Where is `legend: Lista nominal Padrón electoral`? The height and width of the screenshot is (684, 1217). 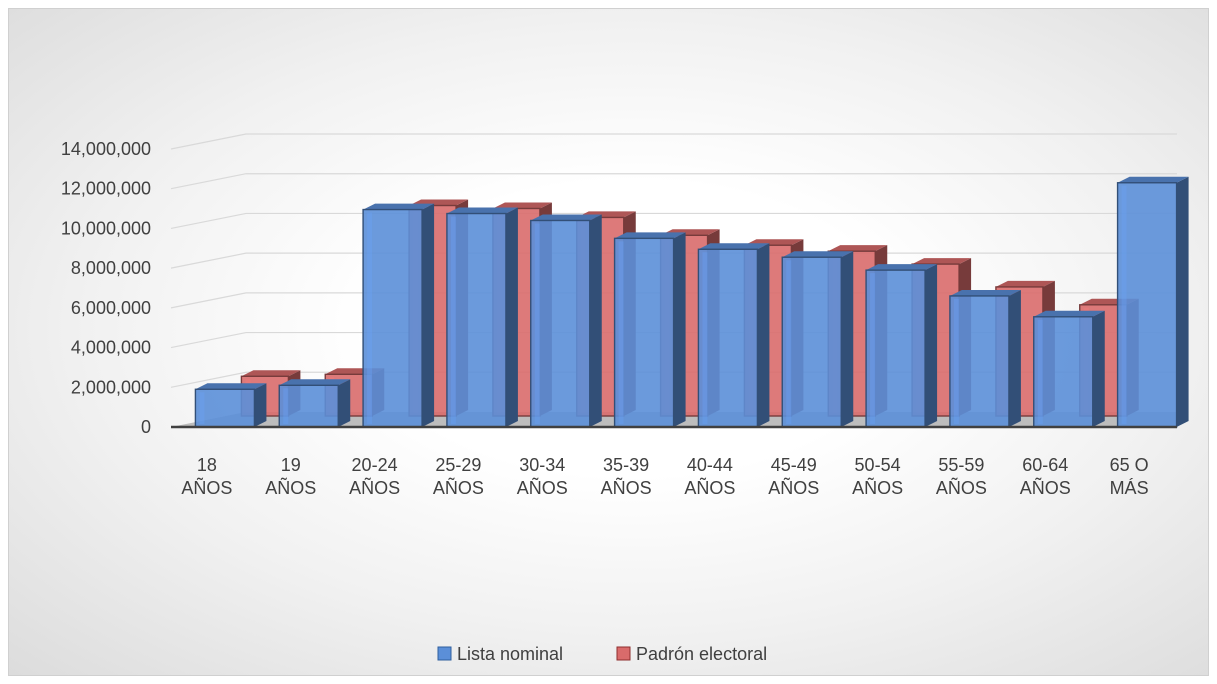
legend: Lista nominal Padrón electoral is located at coordinates (602, 654).